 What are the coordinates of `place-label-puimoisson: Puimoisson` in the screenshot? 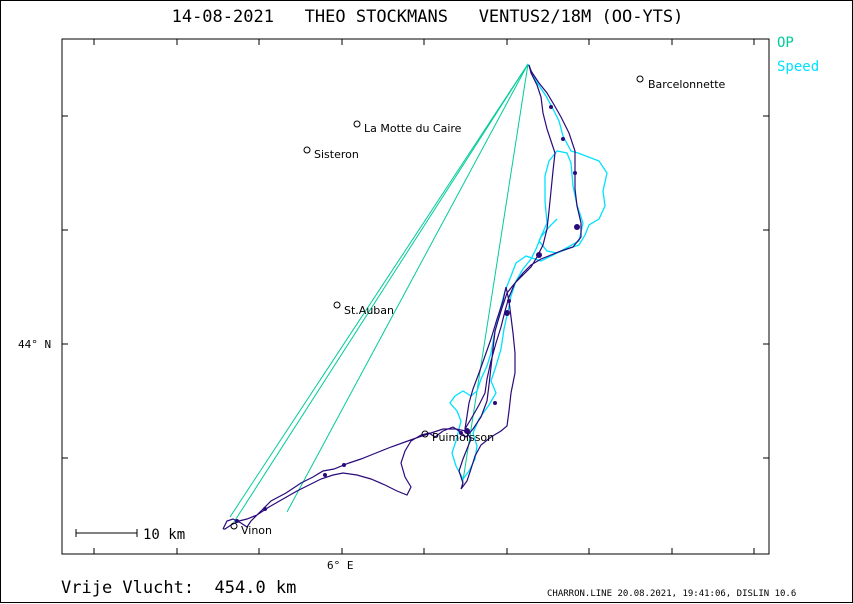 It's located at (463, 437).